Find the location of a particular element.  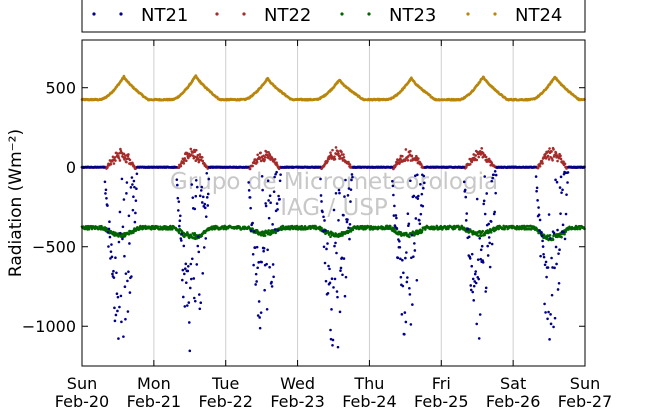

x-tick-label-date: Feb-26 is located at coordinates (513, 400).